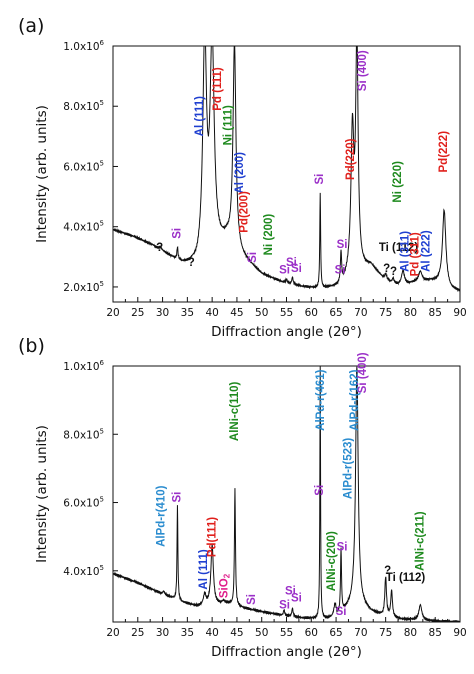  Describe the element at coordinates (235, 411) in the screenshot. I see `peak-annotation: AlNi-c(110)` at that location.